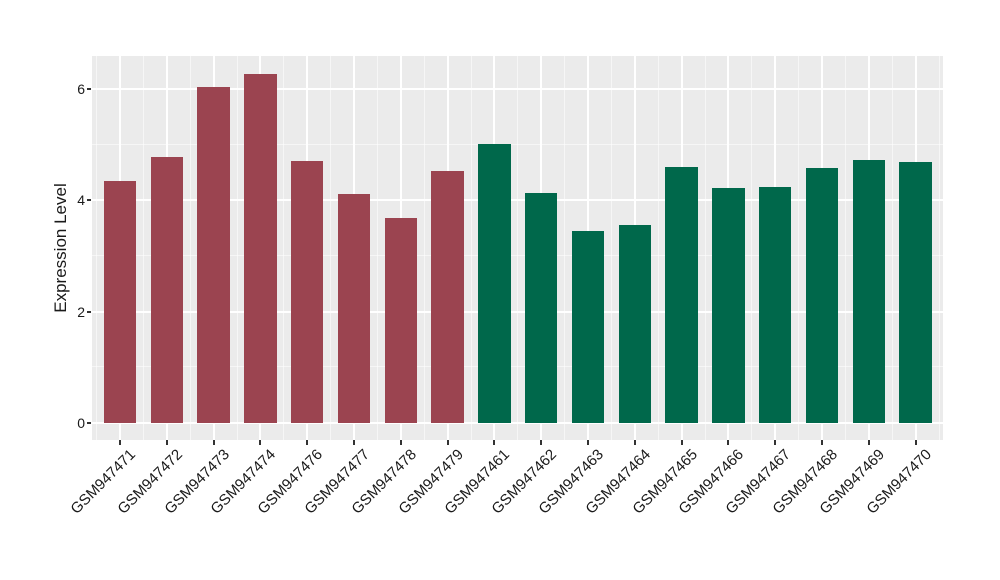 This screenshot has height=580, width=1000. I want to click on bar-GSM947472, so click(167, 290).